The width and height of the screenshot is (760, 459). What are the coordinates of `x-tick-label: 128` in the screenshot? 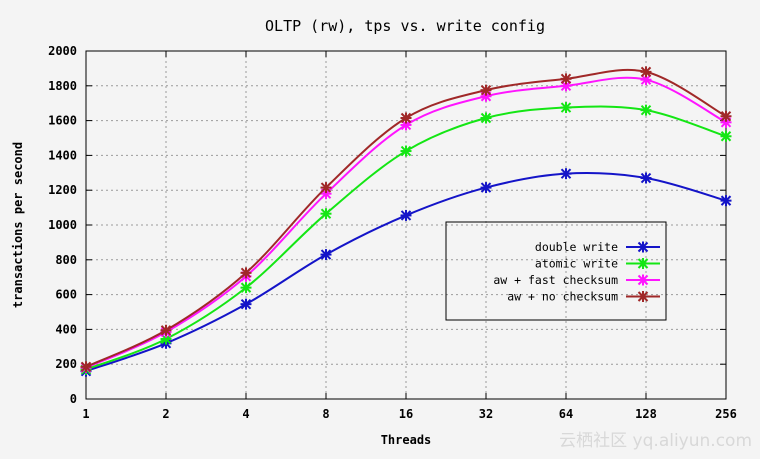 It's located at (646, 414).